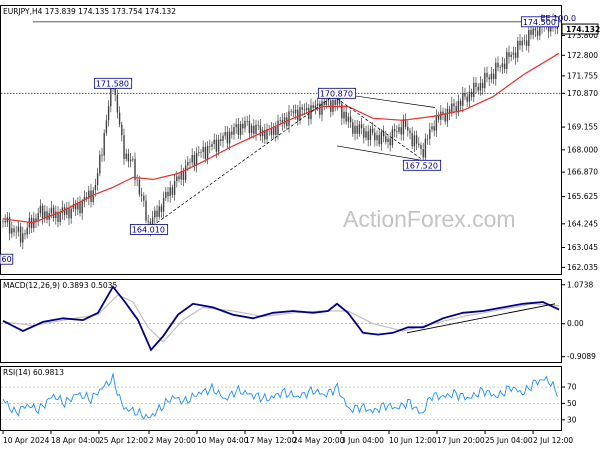 This screenshot has height=450, width=600. What do you see at coordinates (583, 29) in the screenshot?
I see `last-price-label: 174.132` at bounding box center [583, 29].